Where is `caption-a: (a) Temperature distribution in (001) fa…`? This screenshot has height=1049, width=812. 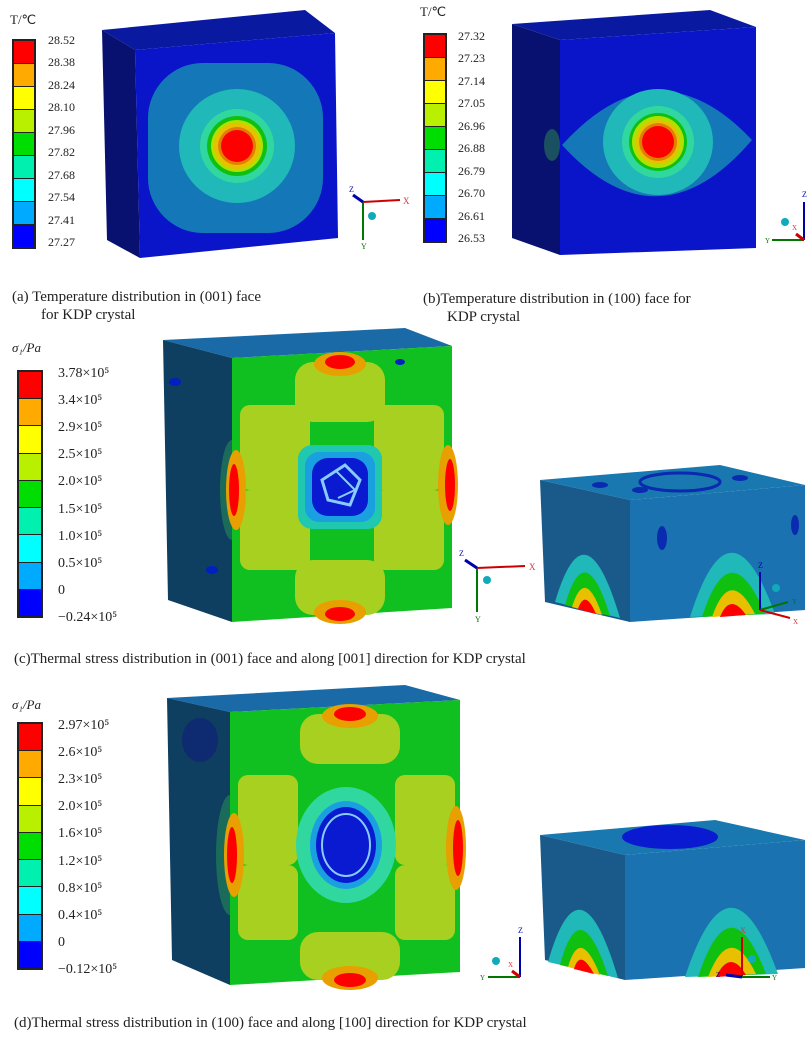
caption-a: (a) Temperature distribution in (001) fa… is located at coordinates (136, 306).